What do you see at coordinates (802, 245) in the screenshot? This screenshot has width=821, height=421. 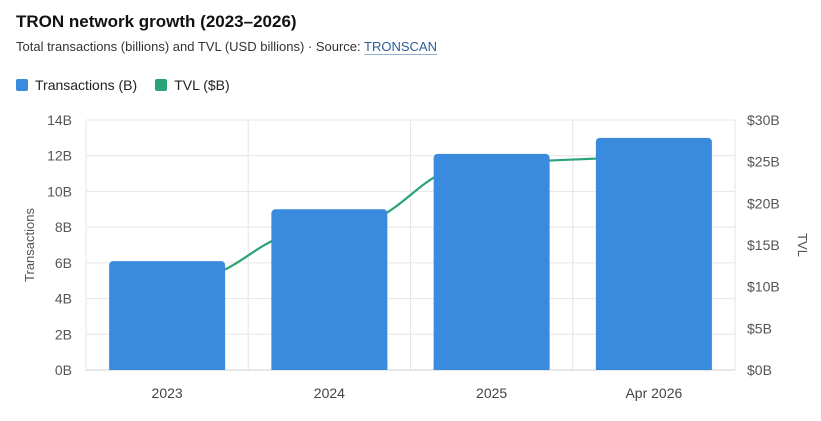 I see `y2-axis-label: TVL` at bounding box center [802, 245].